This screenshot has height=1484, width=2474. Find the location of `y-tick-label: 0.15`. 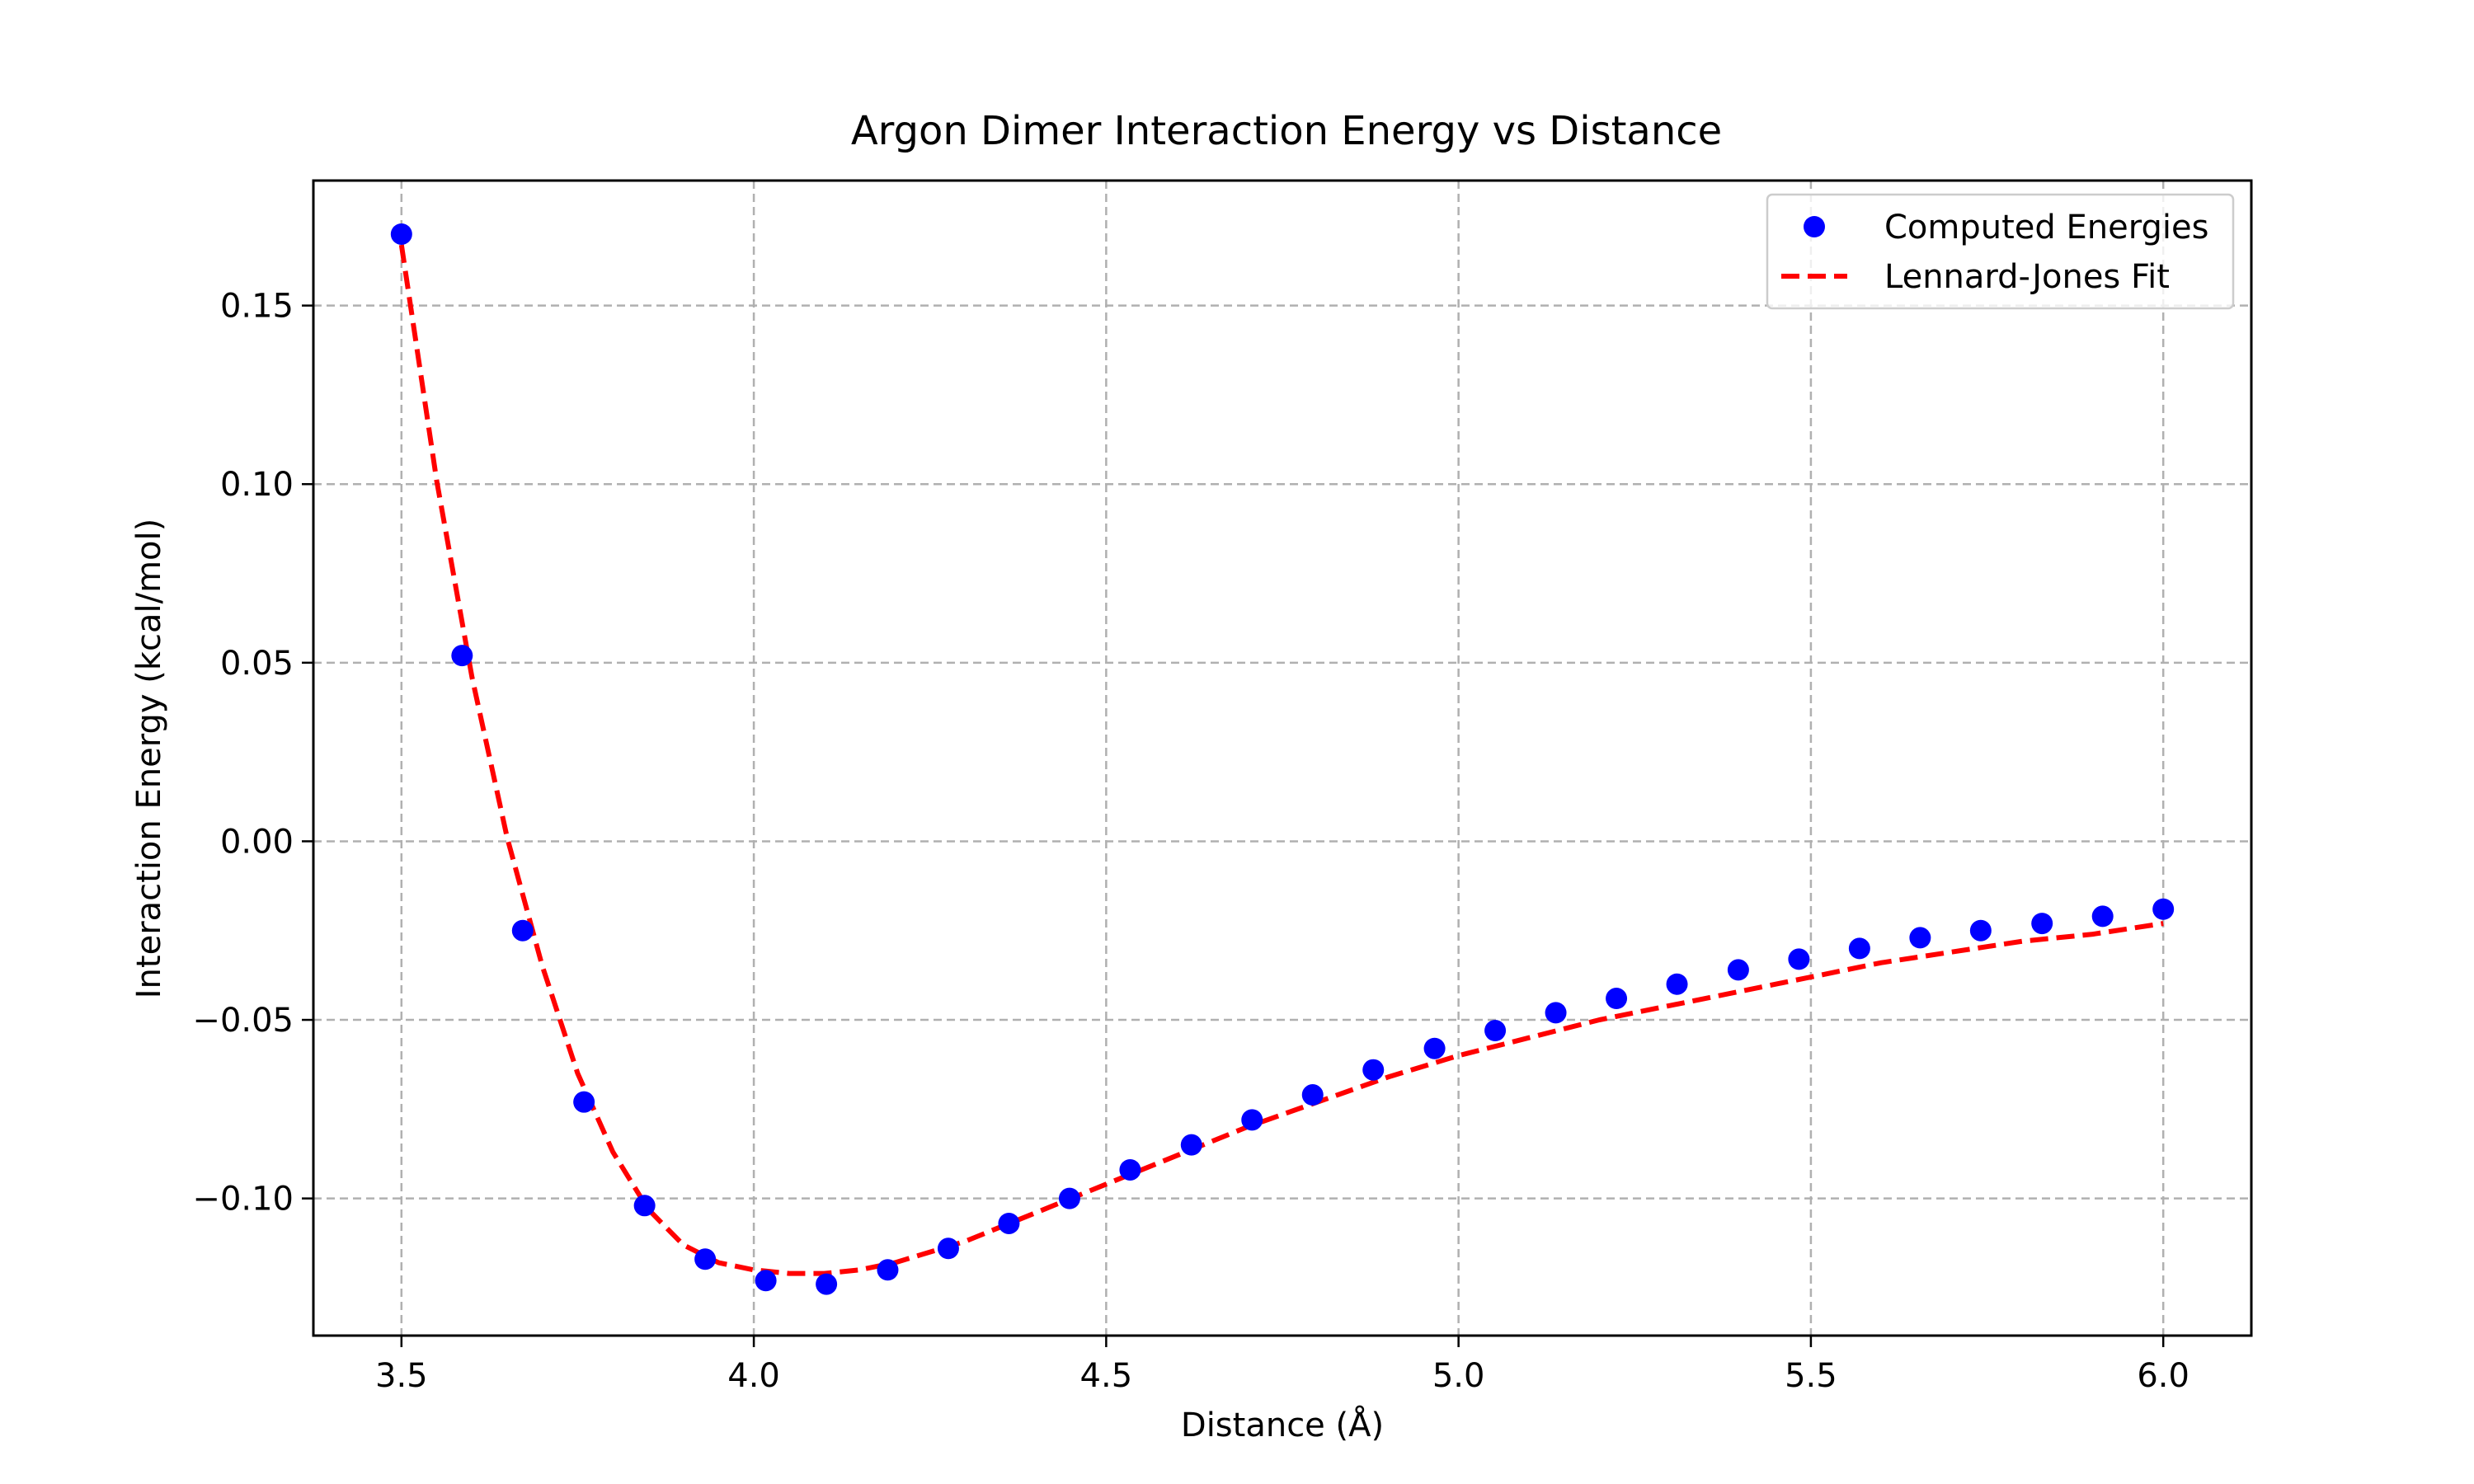

y-tick-label: 0.15 is located at coordinates (257, 307).